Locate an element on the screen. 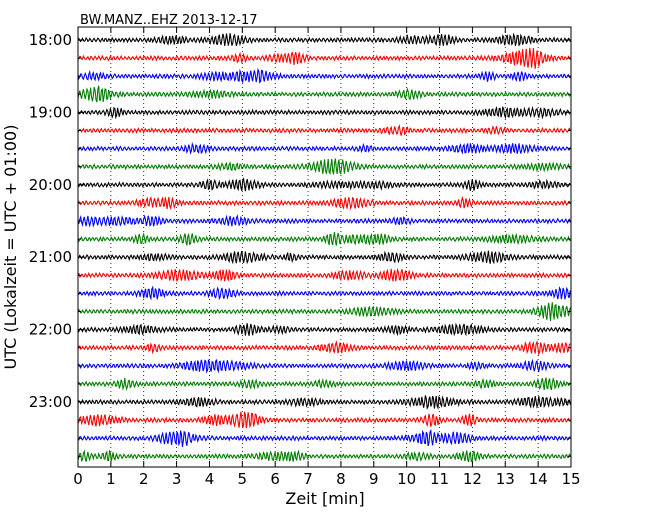 The image size is (650, 520). x-tick-label-5: 5 is located at coordinates (243, 479).